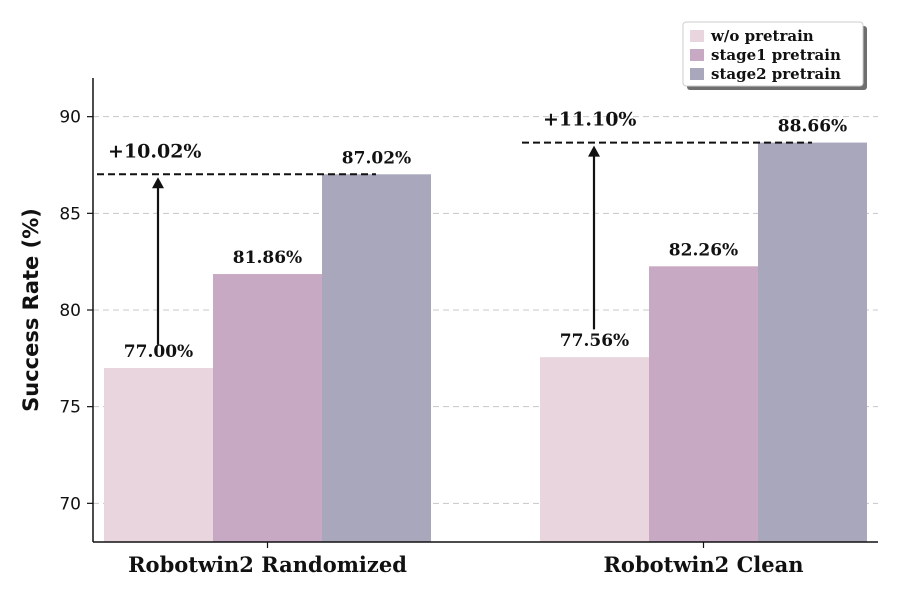  I want to click on legend-label: stage1 pretrain, so click(776, 55).